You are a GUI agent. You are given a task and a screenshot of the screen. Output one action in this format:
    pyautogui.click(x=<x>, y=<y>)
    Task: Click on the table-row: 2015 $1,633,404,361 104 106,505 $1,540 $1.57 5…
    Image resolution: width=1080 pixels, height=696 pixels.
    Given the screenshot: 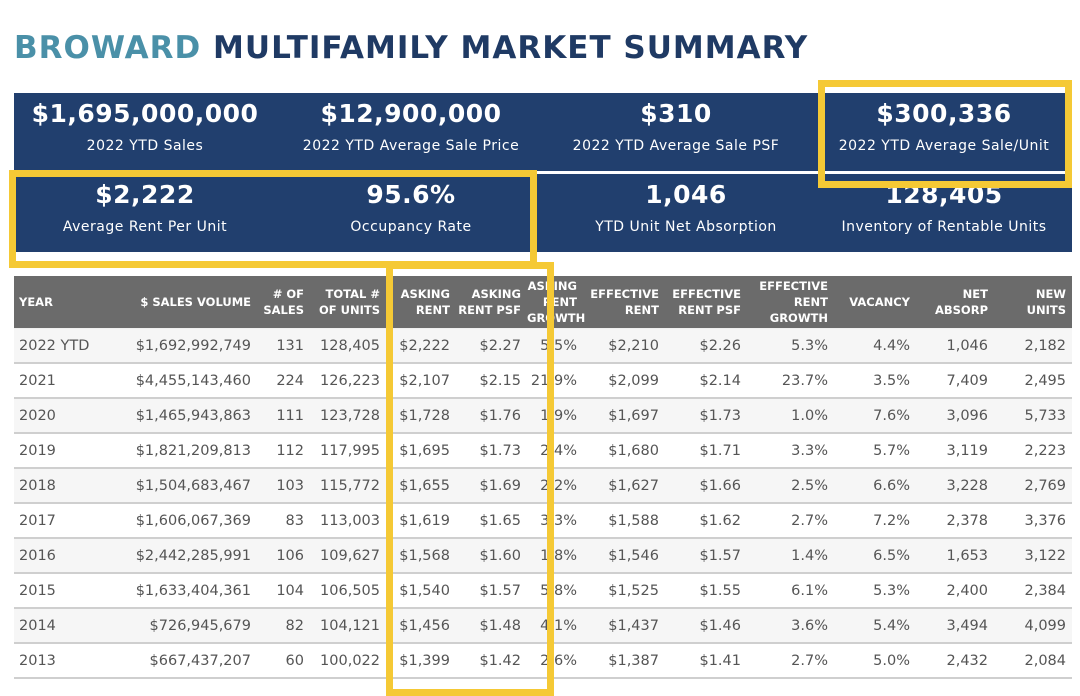 What is the action you would take?
    pyautogui.click(x=543, y=590)
    